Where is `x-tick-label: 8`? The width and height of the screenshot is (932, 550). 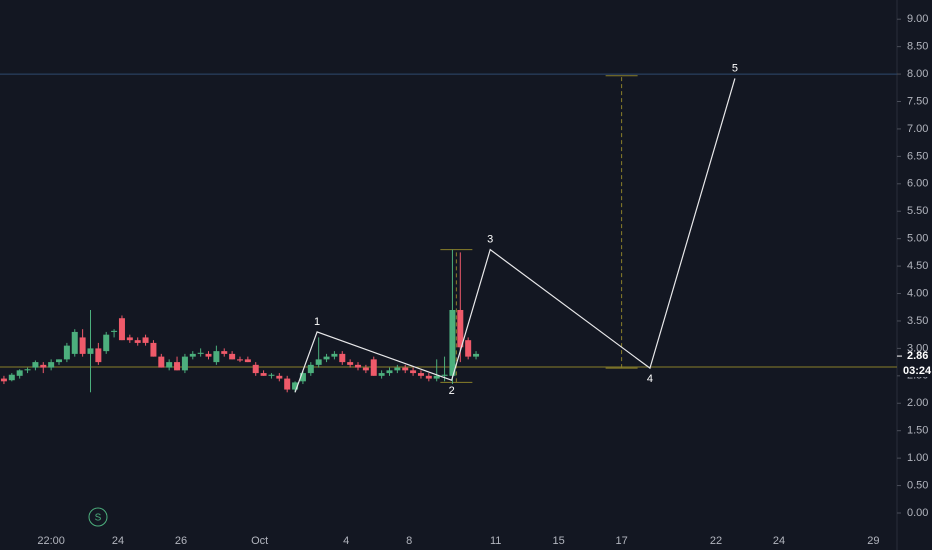
x-tick-label: 8 is located at coordinates (409, 541).